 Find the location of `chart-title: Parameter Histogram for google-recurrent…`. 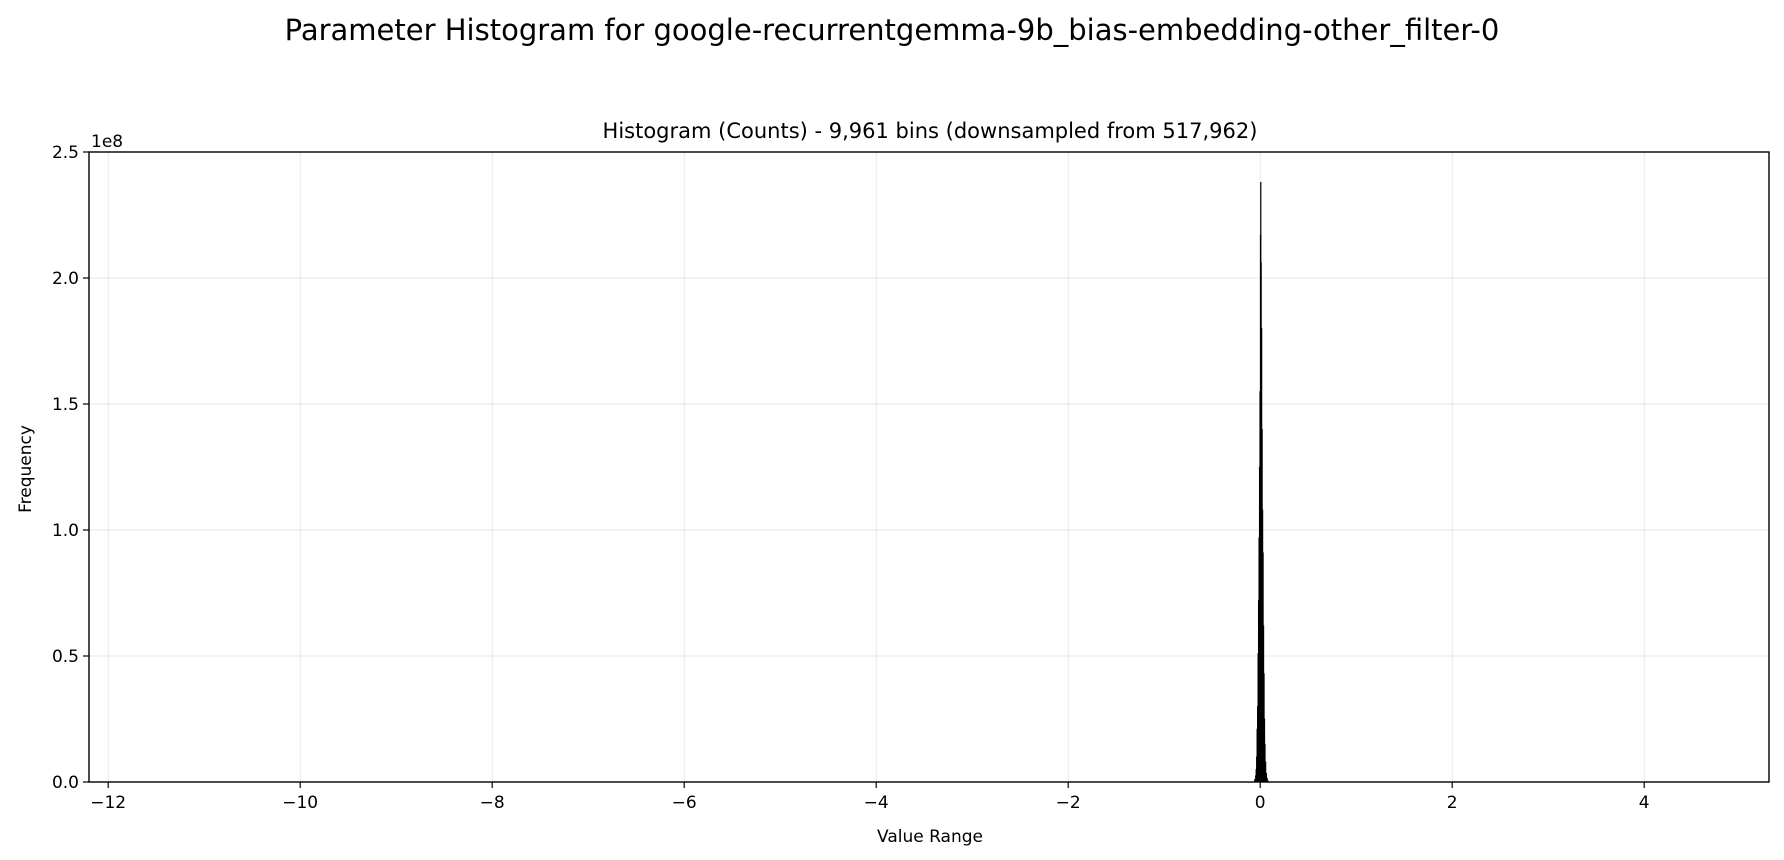

chart-title: Parameter Histogram for google-recurrent… is located at coordinates (892, 30).